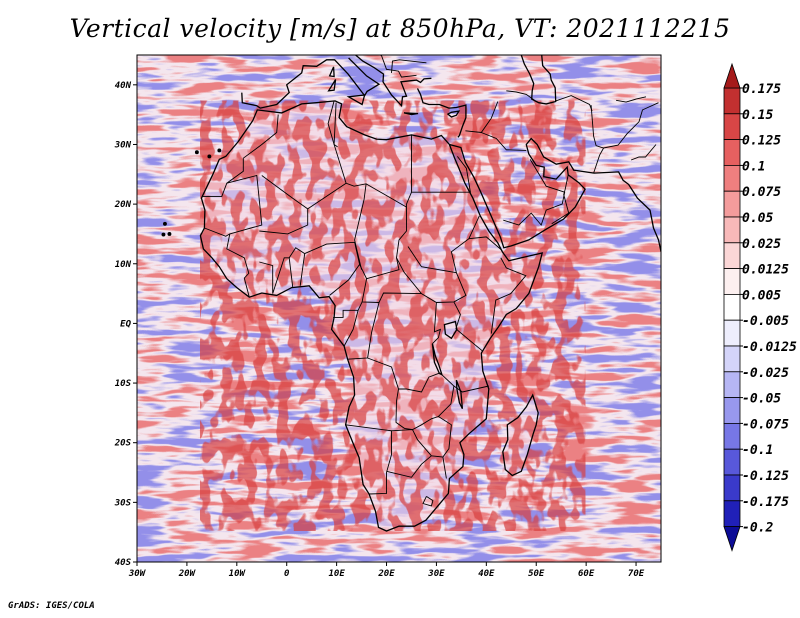 The height and width of the screenshot is (618, 800). What do you see at coordinates (761, 192) in the screenshot?
I see `colorbar-label: 0.075` at bounding box center [761, 192].